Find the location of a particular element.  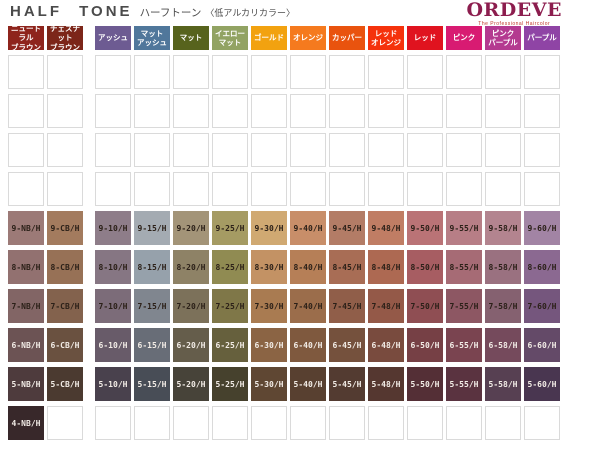

column-header-6: イエロー マット is located at coordinates (230, 38).